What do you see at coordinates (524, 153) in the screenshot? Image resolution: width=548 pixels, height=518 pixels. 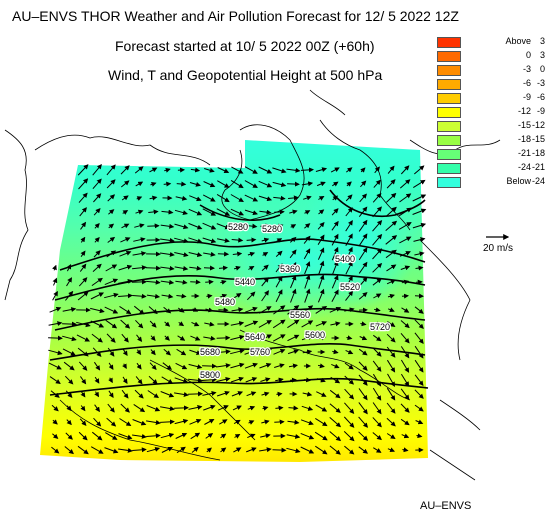 I see `legend-low: -21` at bounding box center [524, 153].